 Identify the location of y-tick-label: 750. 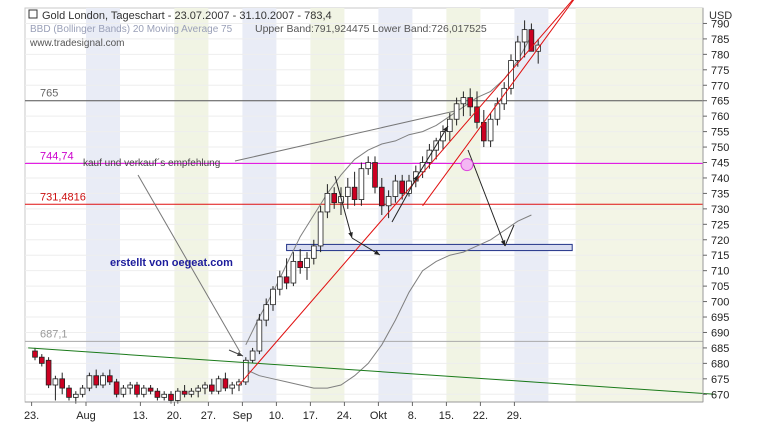
(720, 148).